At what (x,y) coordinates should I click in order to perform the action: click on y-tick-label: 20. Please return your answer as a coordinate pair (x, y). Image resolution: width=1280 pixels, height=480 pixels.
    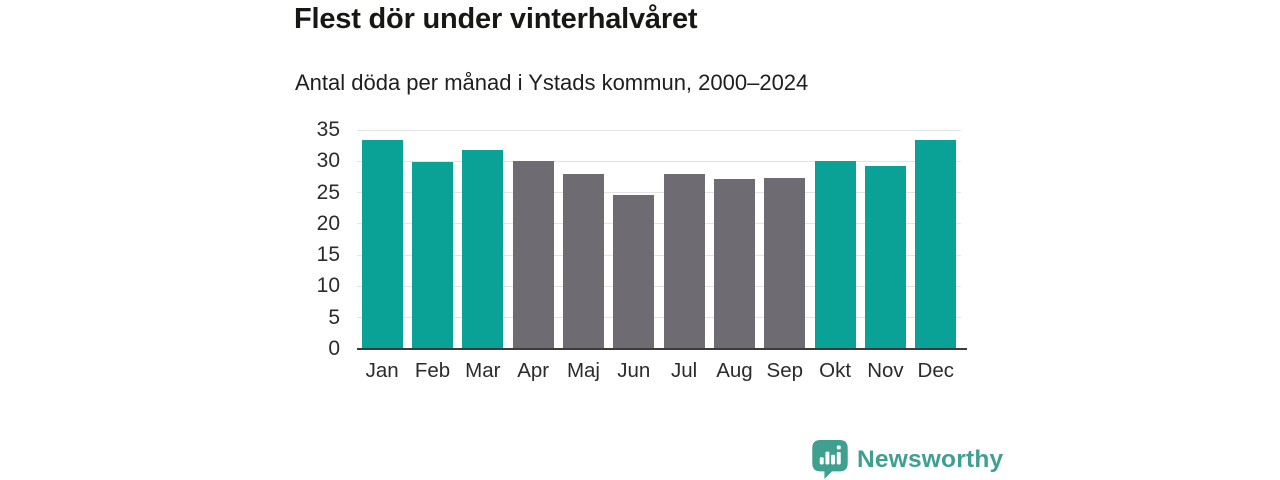
    Looking at the image, I should click on (328, 223).